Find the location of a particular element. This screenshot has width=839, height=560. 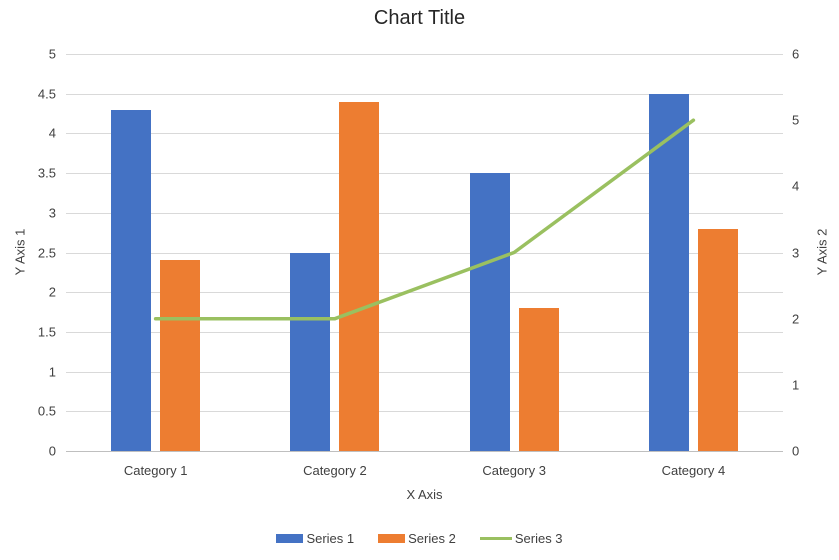

category-label: Category 3 is located at coordinates (514, 470).